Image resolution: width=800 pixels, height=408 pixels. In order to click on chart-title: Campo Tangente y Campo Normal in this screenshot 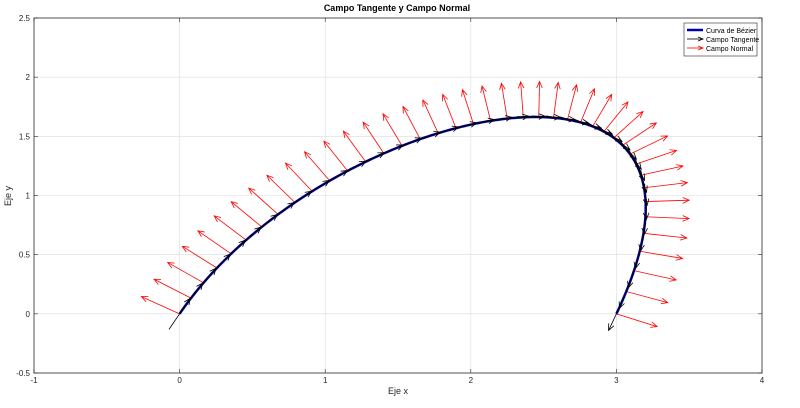, I will do `click(397, 8)`.